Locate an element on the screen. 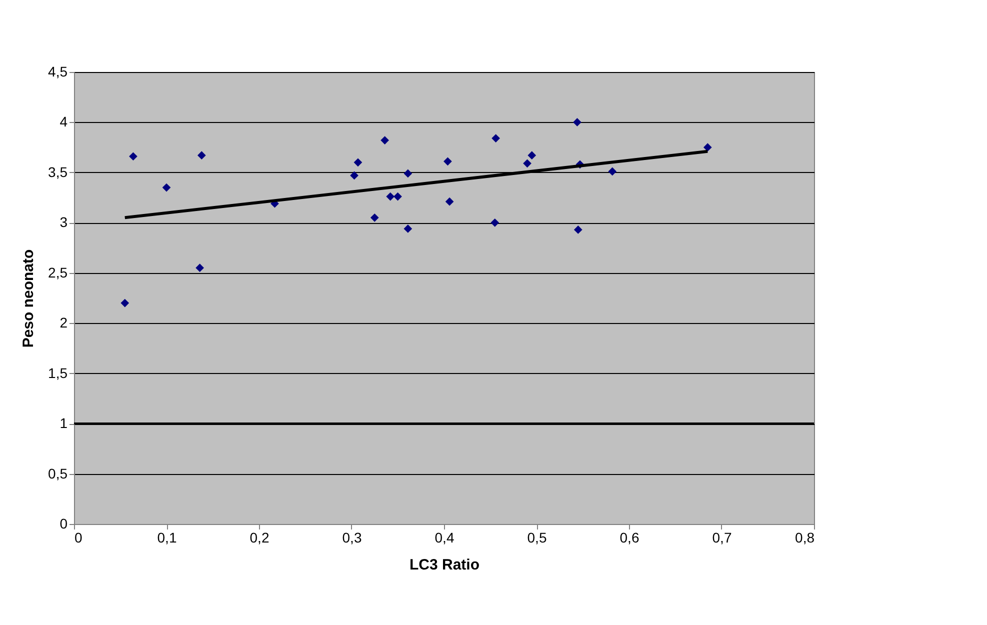 This screenshot has height=625, width=987. x-tick-label: 0,2 is located at coordinates (260, 538).